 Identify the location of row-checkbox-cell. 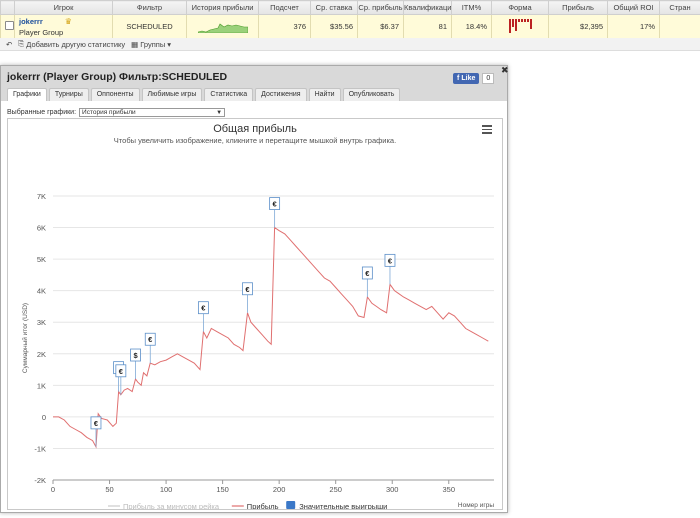
(7, 26).